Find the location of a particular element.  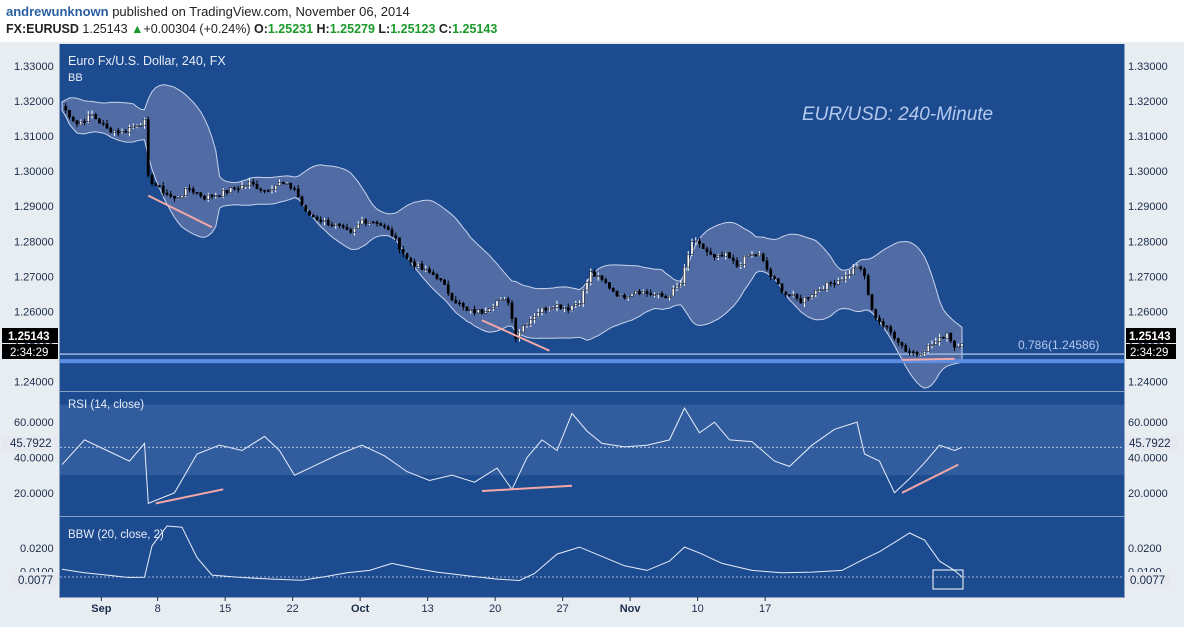

rsi-tick-left: 40.0000 is located at coordinates (34, 459).